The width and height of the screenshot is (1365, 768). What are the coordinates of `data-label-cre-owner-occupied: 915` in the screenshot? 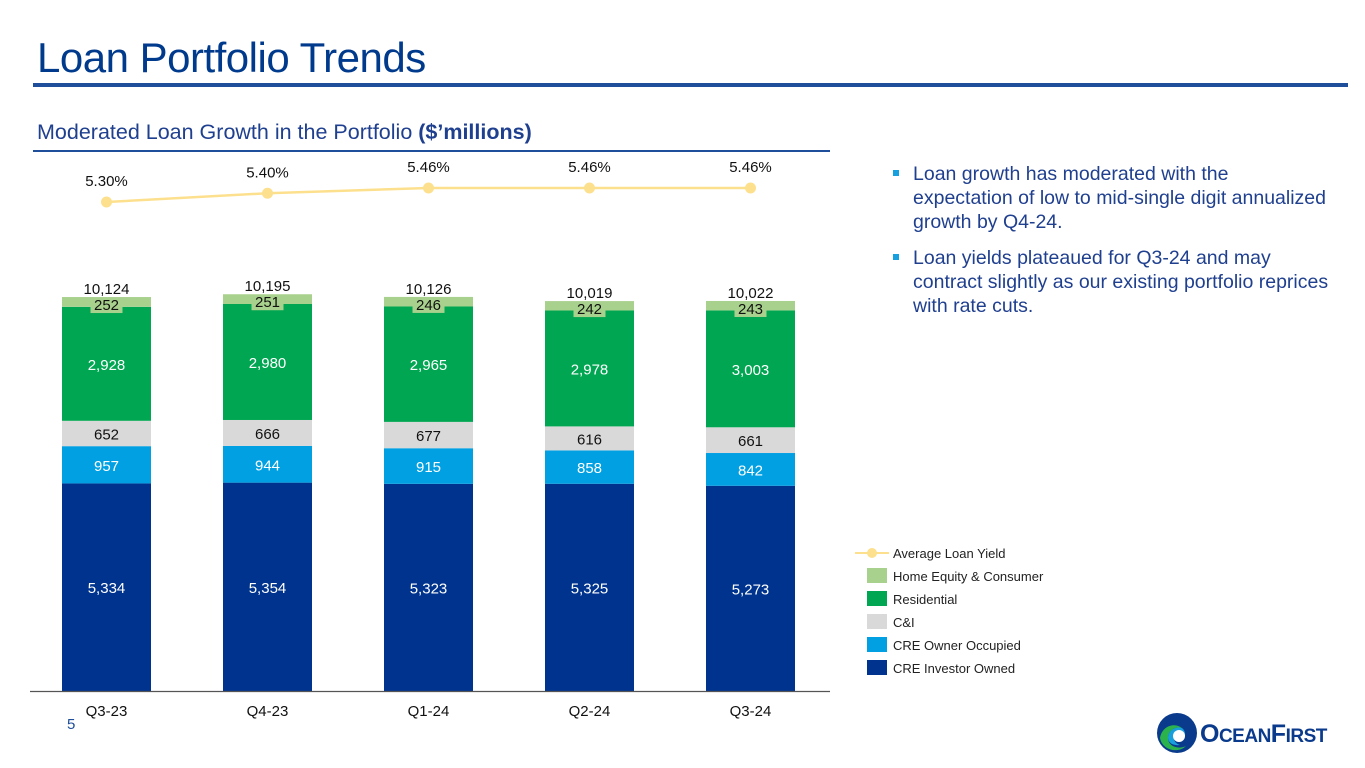 It's located at (428, 467).